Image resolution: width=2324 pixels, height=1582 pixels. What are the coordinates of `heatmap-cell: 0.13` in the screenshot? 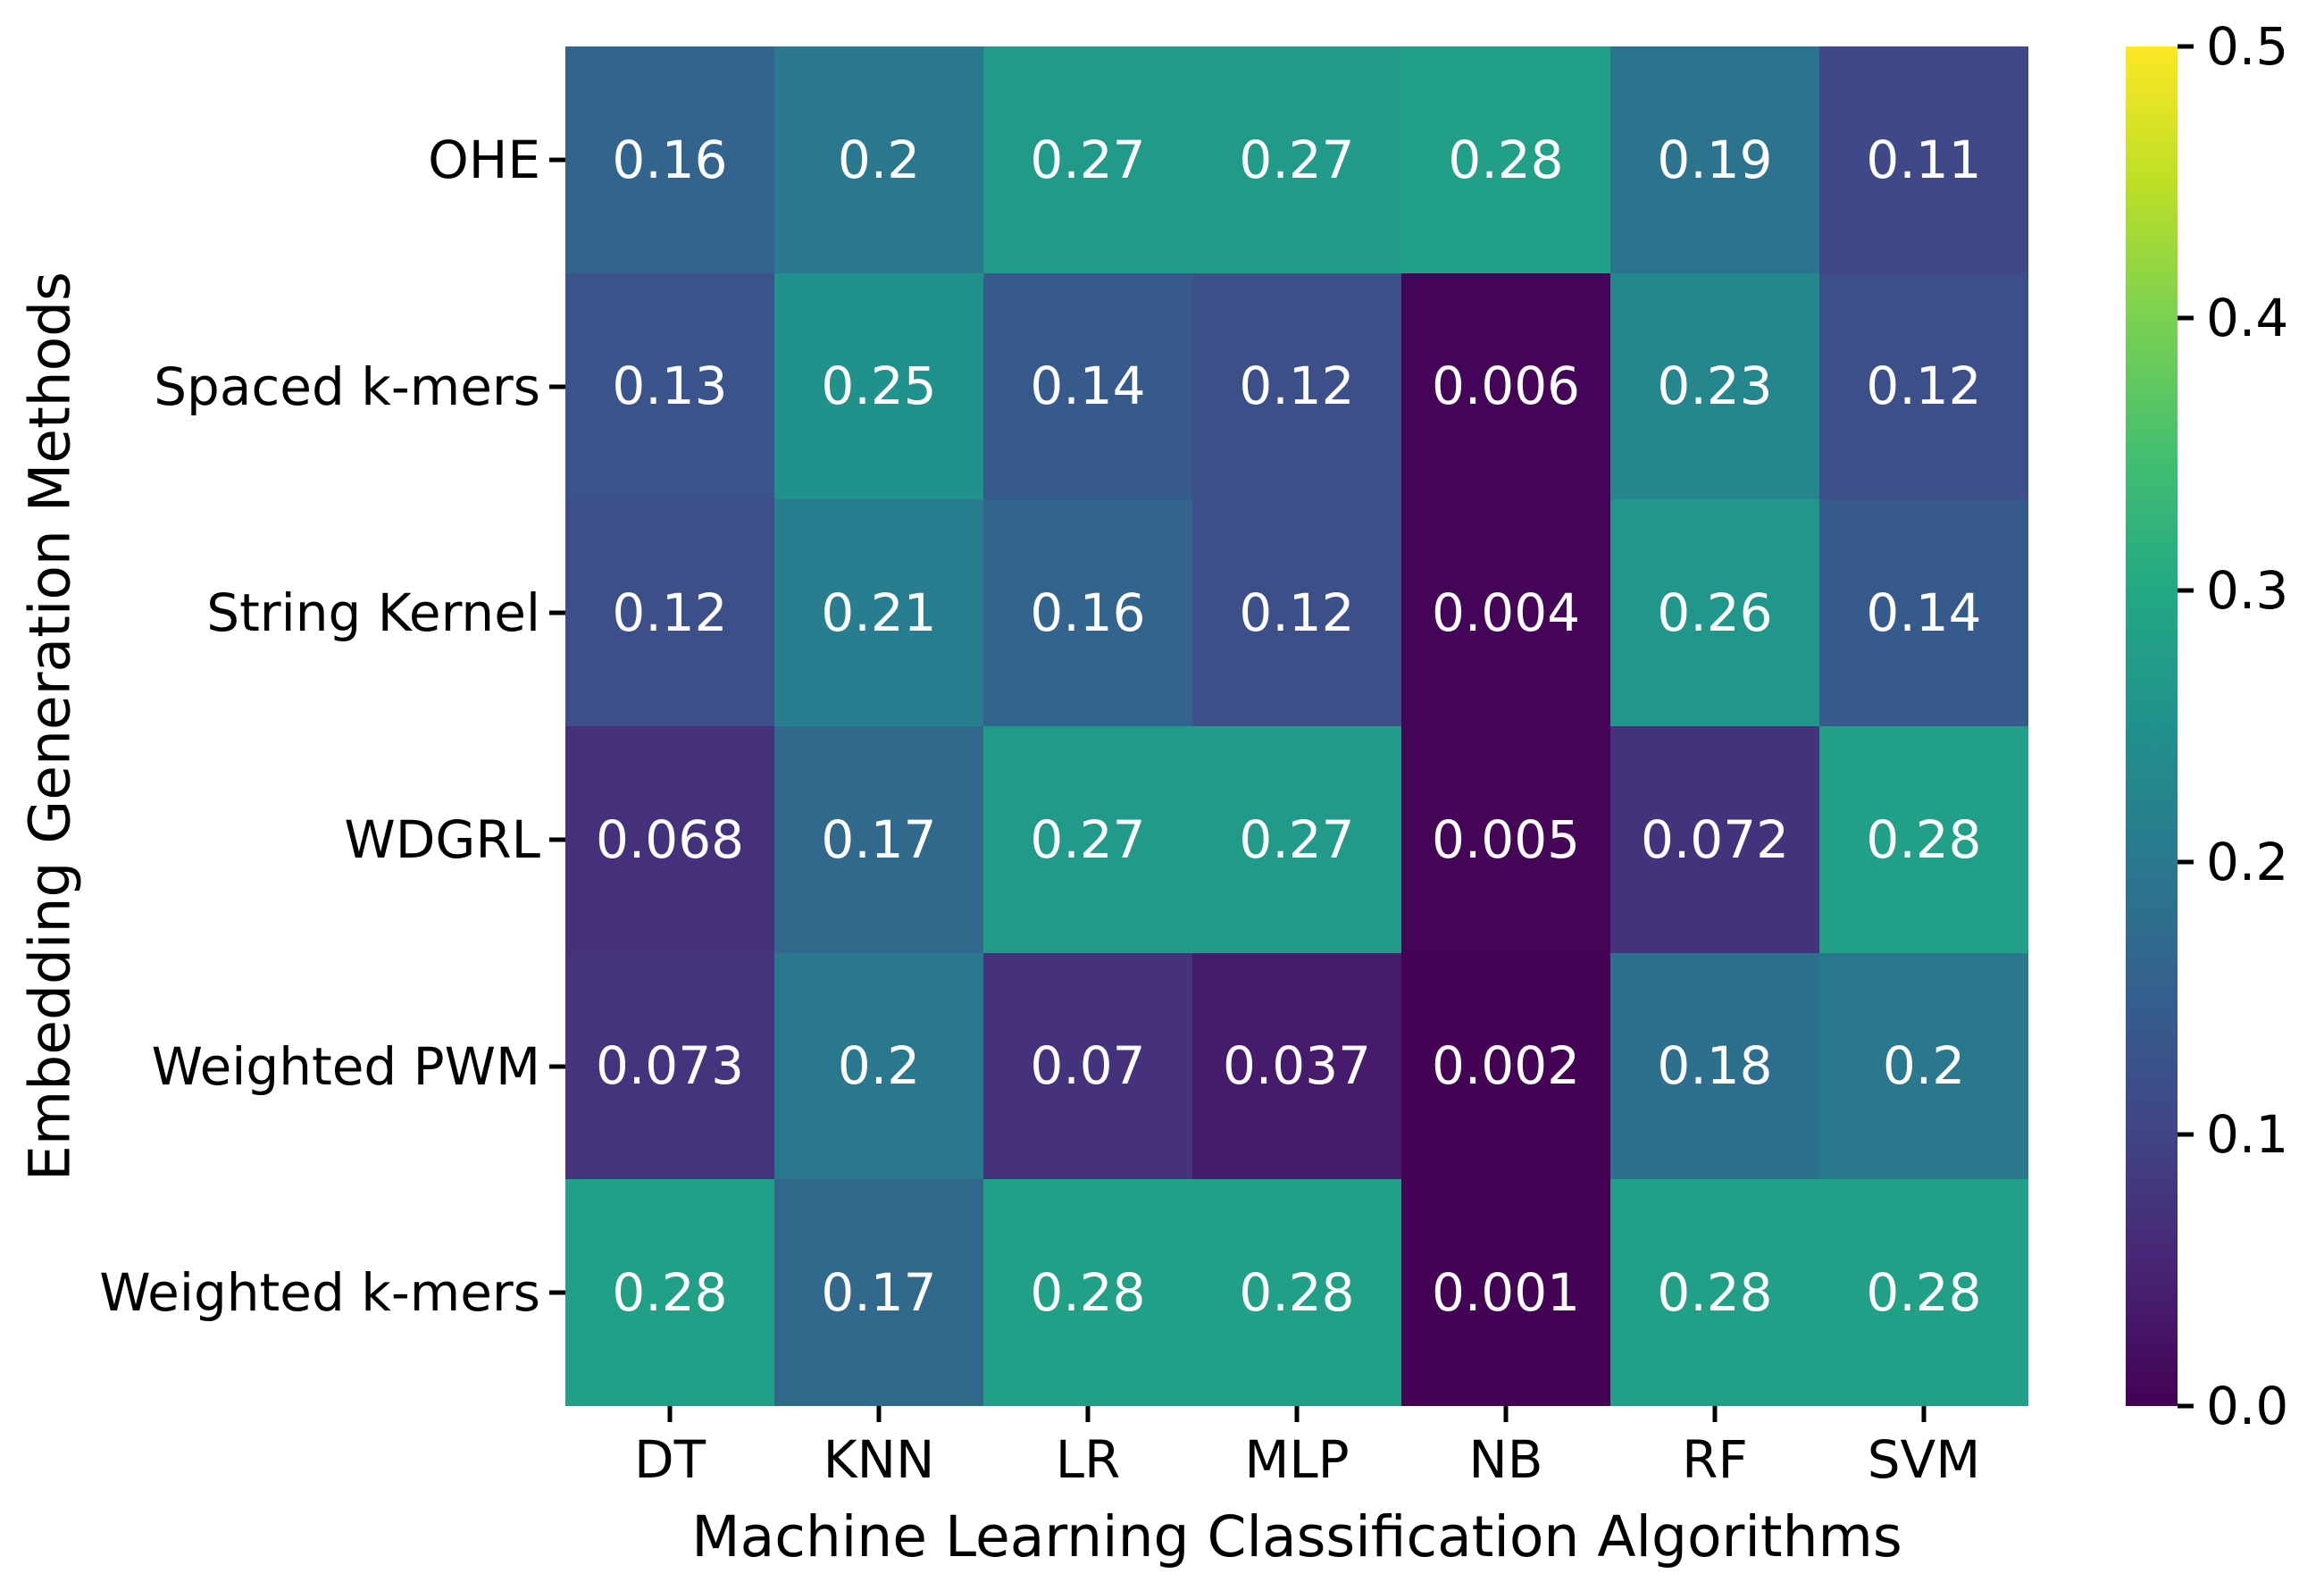 It's located at (669, 386).